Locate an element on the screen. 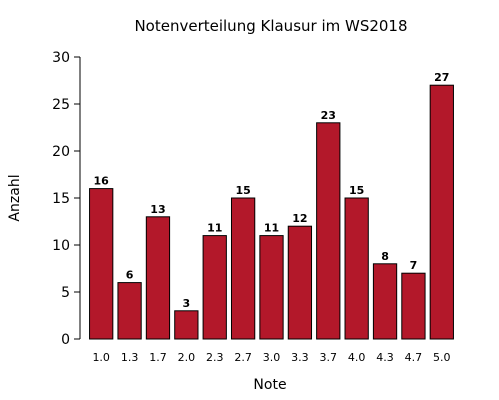 The width and height of the screenshot is (499, 400). data-label: 7 is located at coordinates (414, 265).